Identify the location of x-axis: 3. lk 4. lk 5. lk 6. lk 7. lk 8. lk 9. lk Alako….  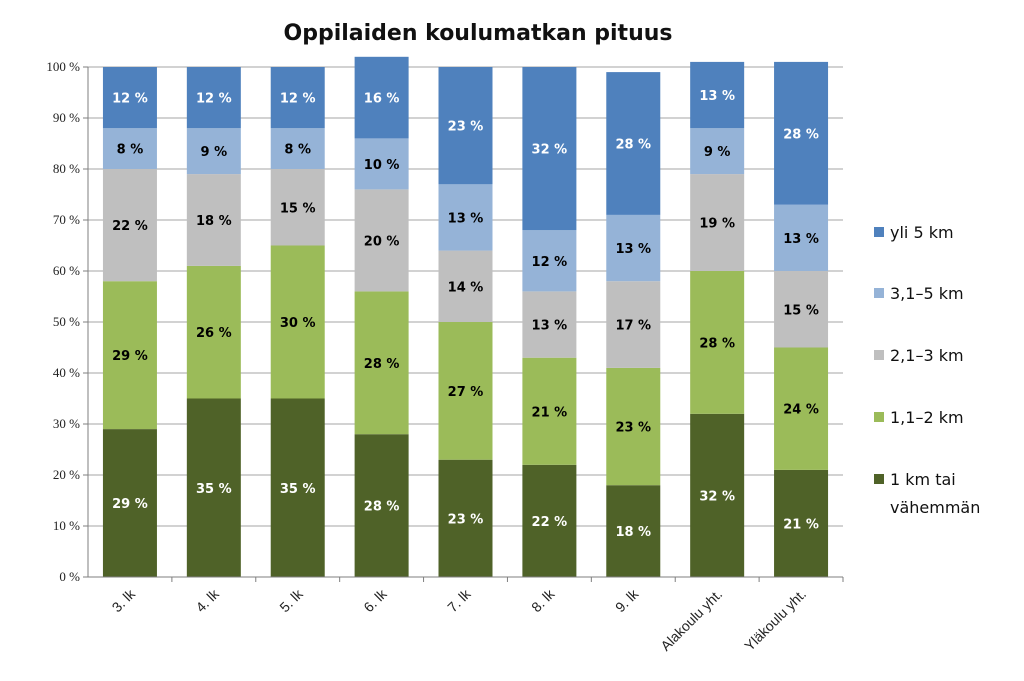
(466, 615).